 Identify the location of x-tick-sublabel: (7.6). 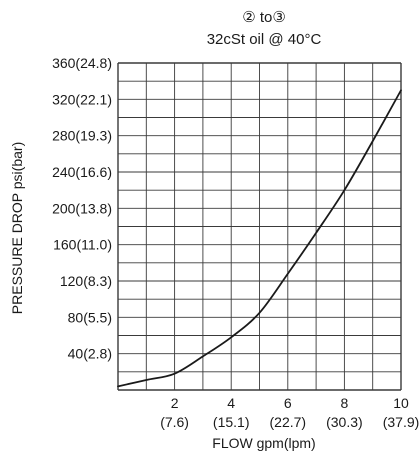
(174, 422).